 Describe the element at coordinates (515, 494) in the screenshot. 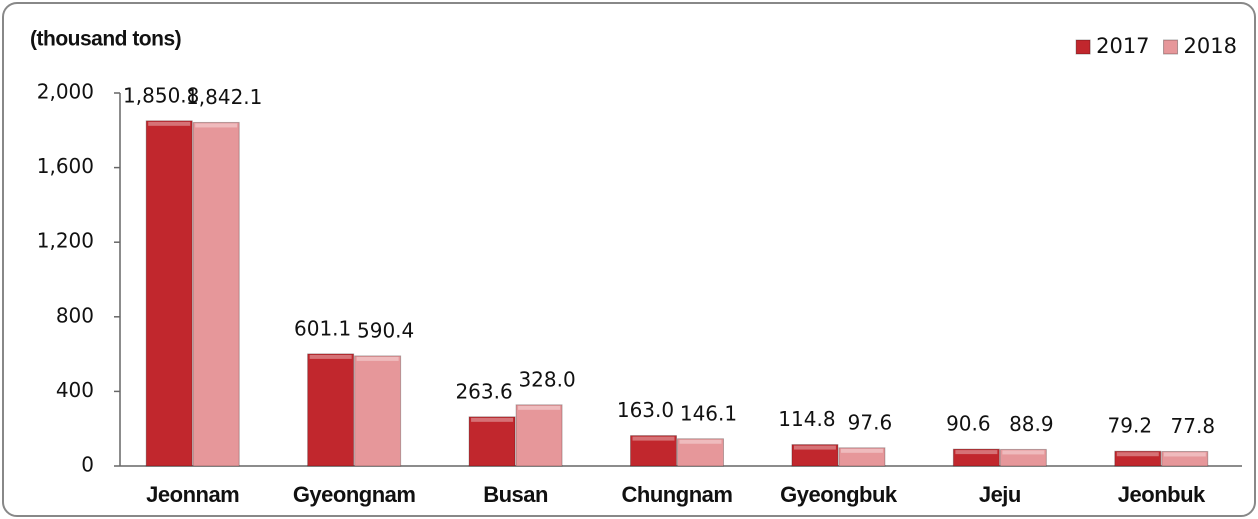

I see `x-tick-label: Busan` at that location.